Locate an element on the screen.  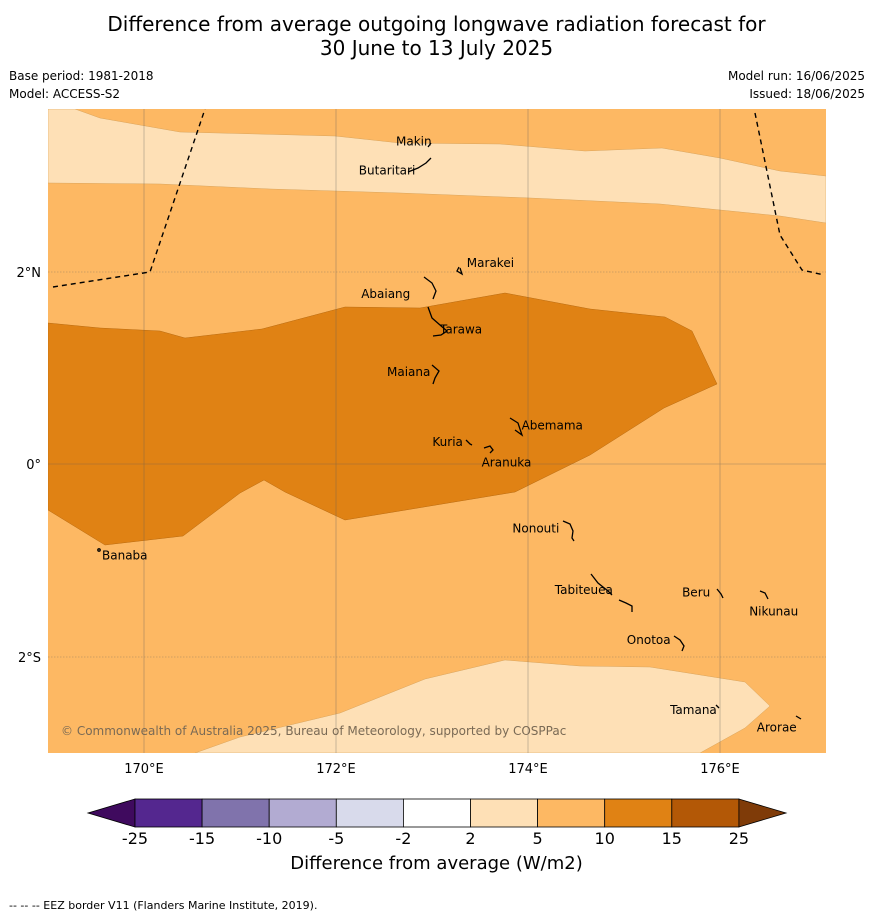
colorbar-tick-label: -2 is located at coordinates (403, 838).